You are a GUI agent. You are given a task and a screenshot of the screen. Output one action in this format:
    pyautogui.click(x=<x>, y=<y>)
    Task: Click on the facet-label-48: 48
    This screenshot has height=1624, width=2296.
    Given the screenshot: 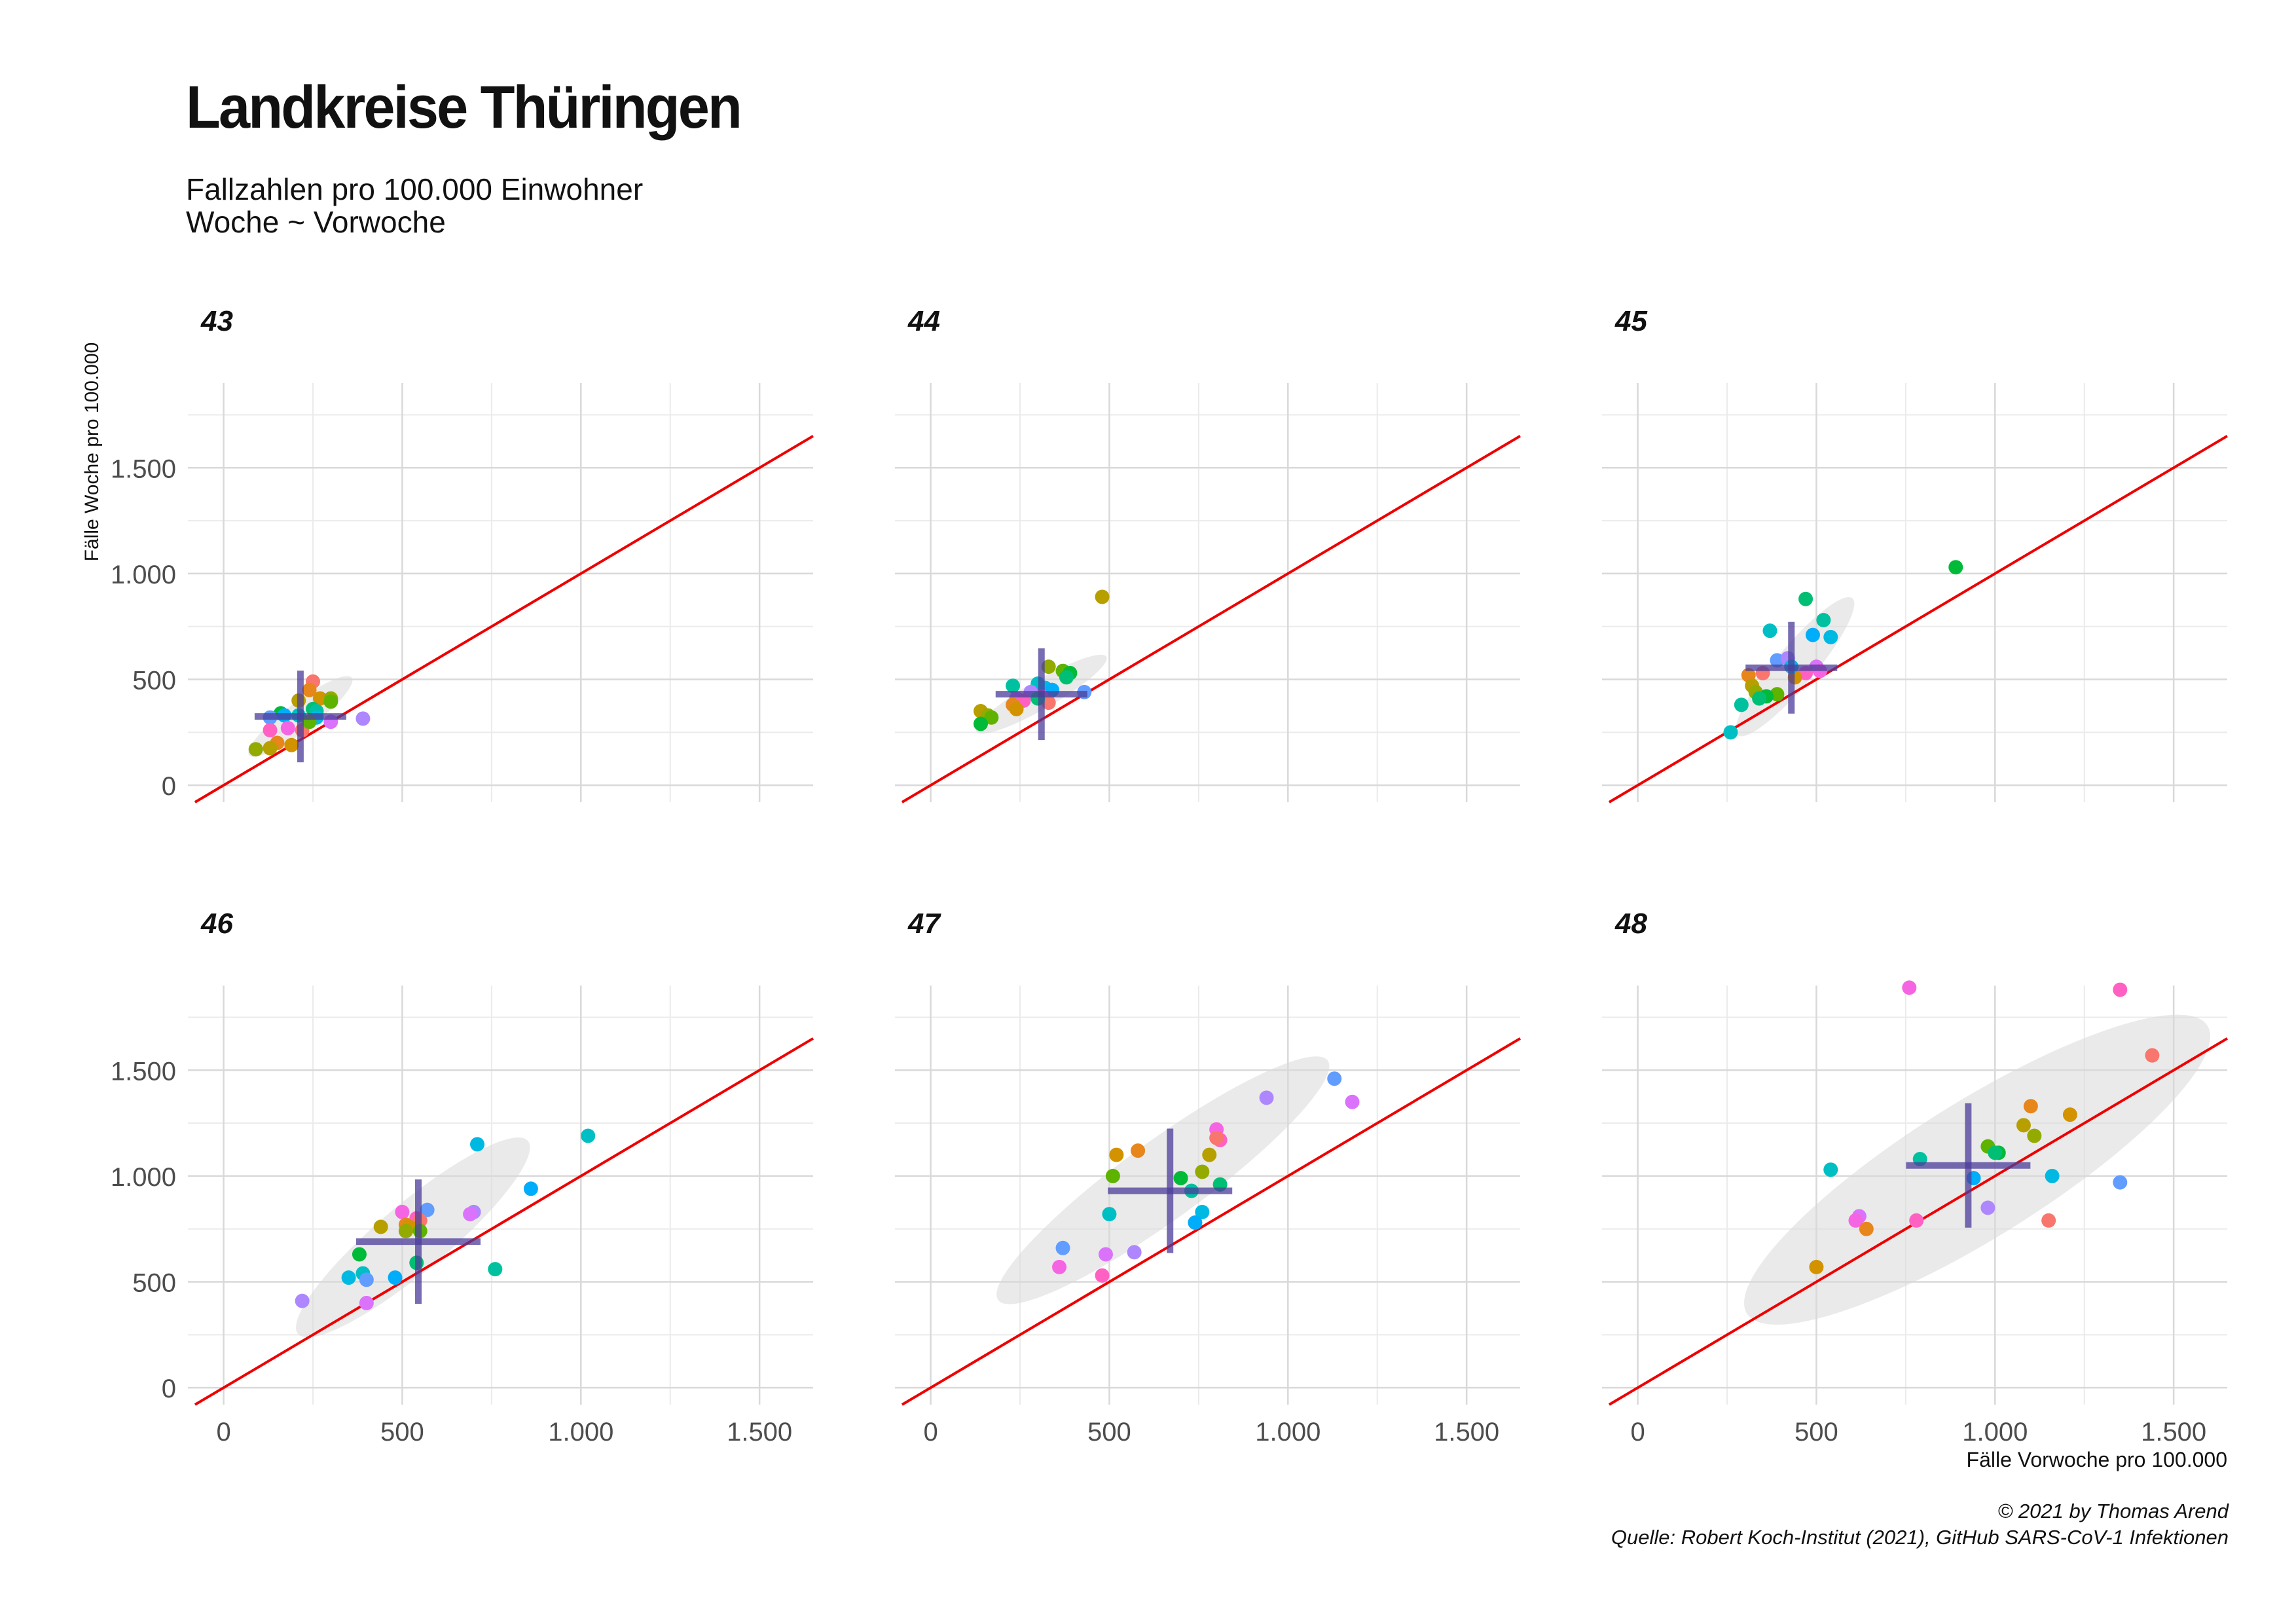 What is the action you would take?
    pyautogui.click(x=1630, y=924)
    